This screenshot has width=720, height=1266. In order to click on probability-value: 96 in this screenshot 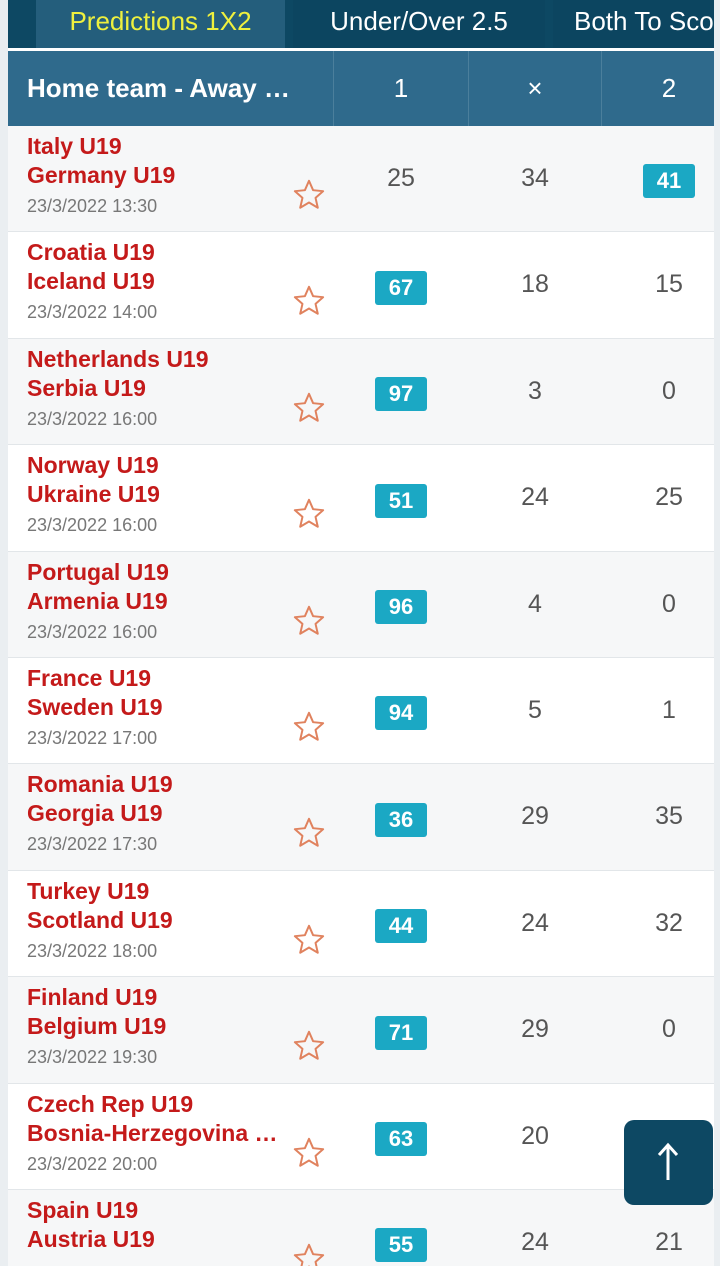, I will do `click(401, 606)`.